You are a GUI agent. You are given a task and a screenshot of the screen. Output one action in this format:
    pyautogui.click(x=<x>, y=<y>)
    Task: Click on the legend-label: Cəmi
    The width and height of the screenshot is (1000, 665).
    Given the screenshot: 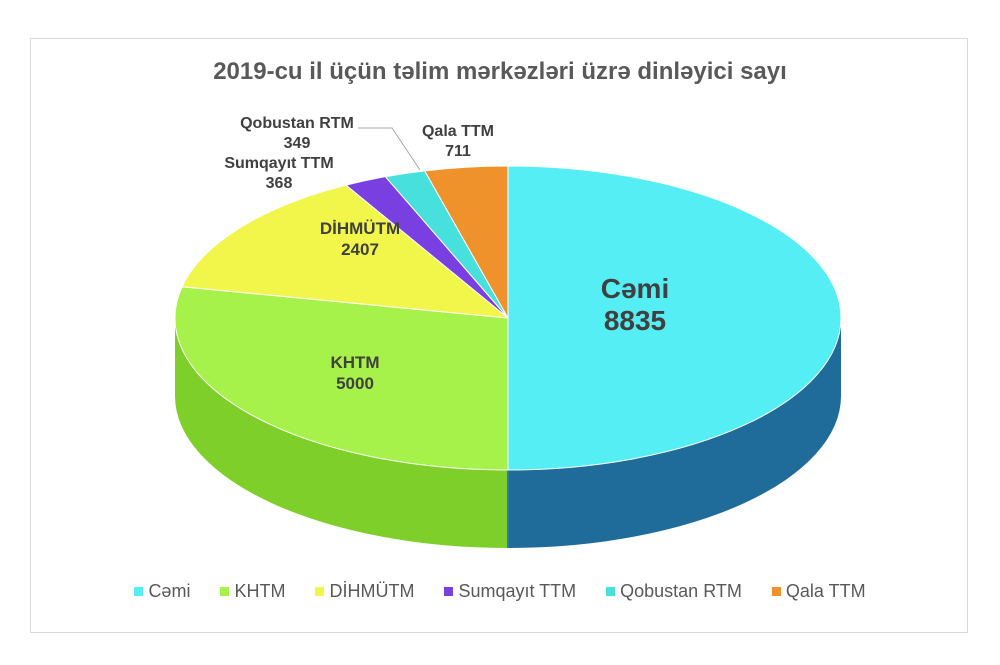 What is the action you would take?
    pyautogui.click(x=169, y=591)
    